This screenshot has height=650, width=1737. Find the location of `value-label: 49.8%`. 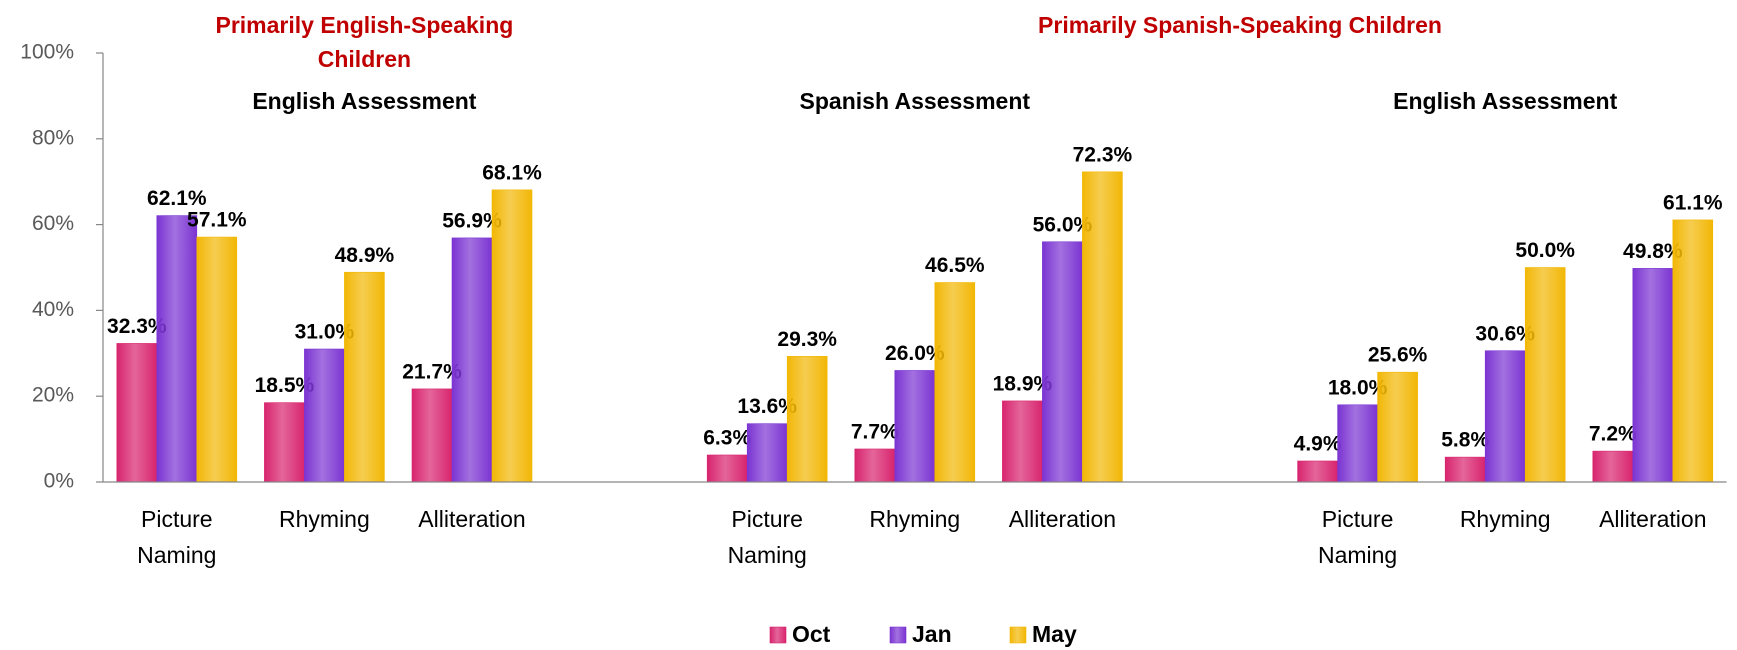

value-label: 49.8% is located at coordinates (1653, 251).